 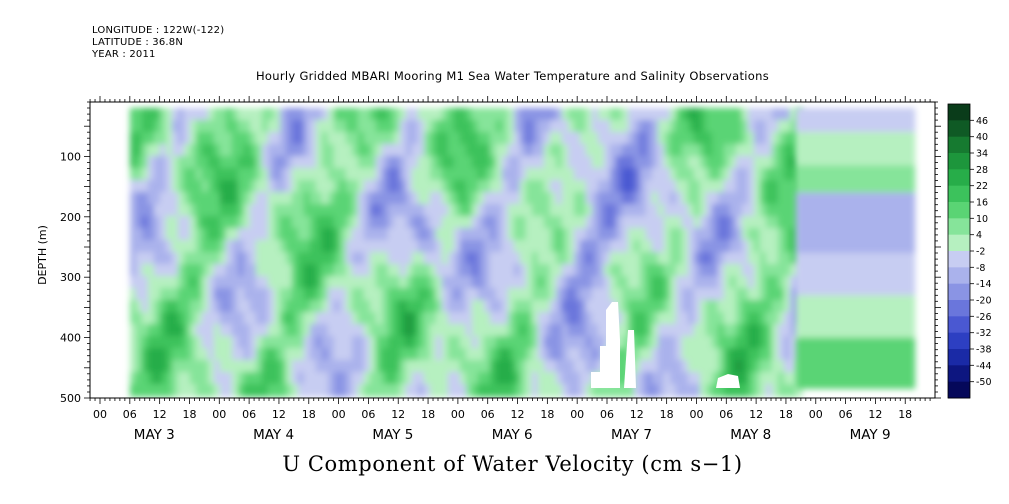 What do you see at coordinates (982, 170) in the screenshot?
I see `colorbar-label: 28` at bounding box center [982, 170].